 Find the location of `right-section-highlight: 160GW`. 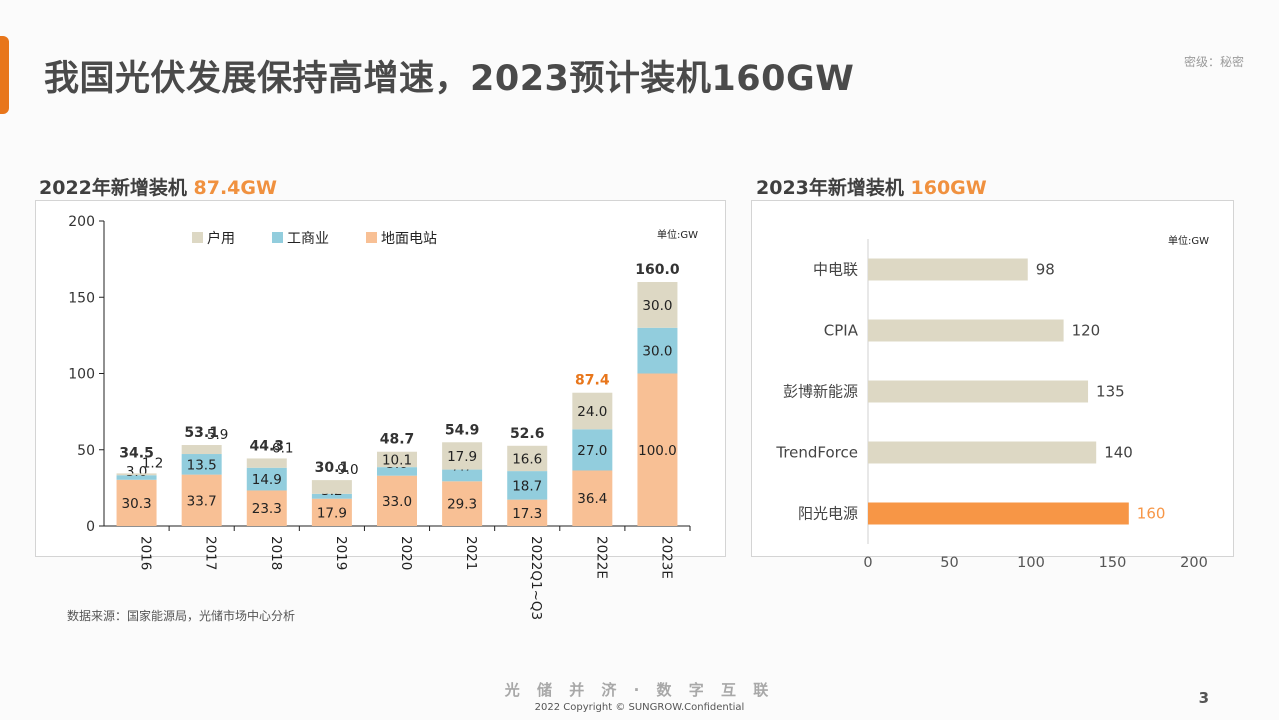

right-section-highlight: 160GW is located at coordinates (948, 188).